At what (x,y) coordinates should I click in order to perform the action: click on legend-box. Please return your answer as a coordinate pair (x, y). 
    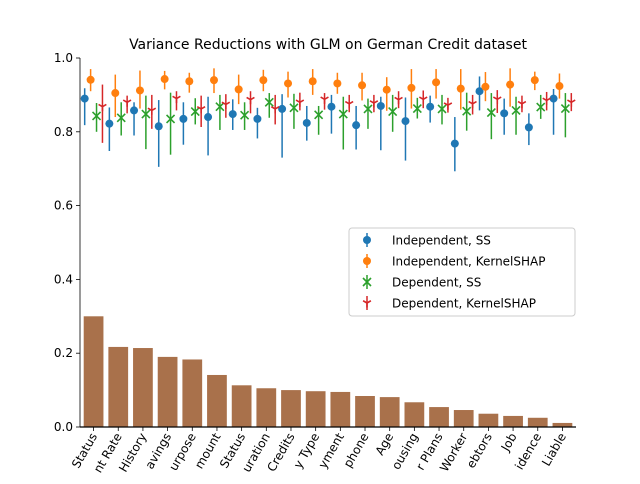
    Looking at the image, I should click on (462, 272).